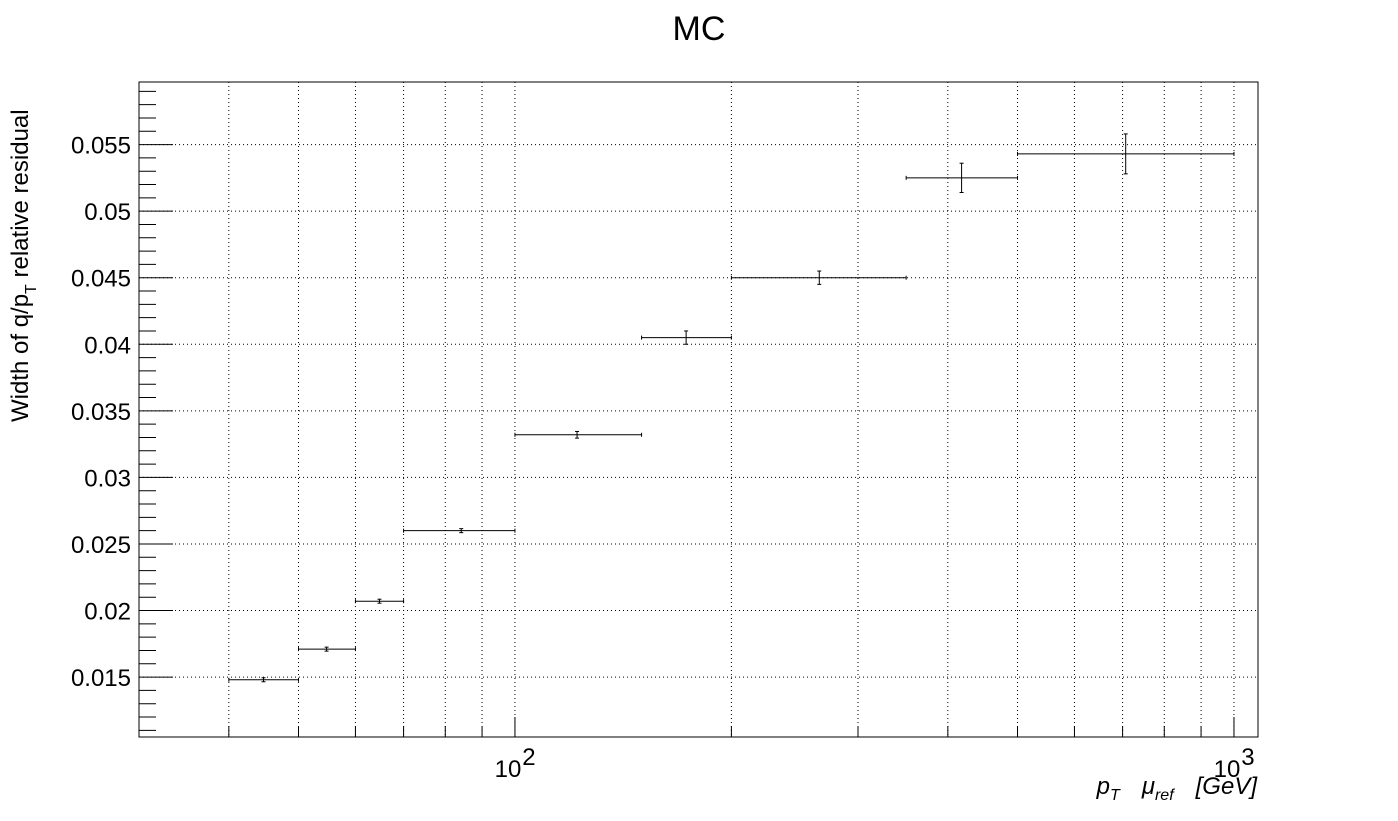 The image size is (1398, 821). What do you see at coordinates (107, 212) in the screenshot?
I see `y-tick-label: 0.05` at bounding box center [107, 212].